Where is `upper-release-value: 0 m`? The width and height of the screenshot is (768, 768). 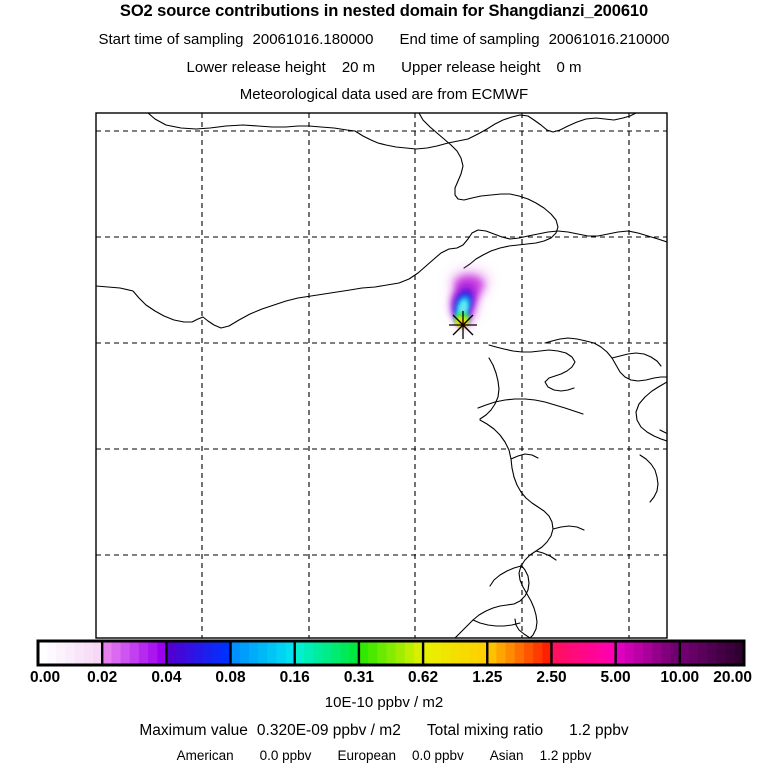
upper-release-value: 0 m is located at coordinates (569, 67).